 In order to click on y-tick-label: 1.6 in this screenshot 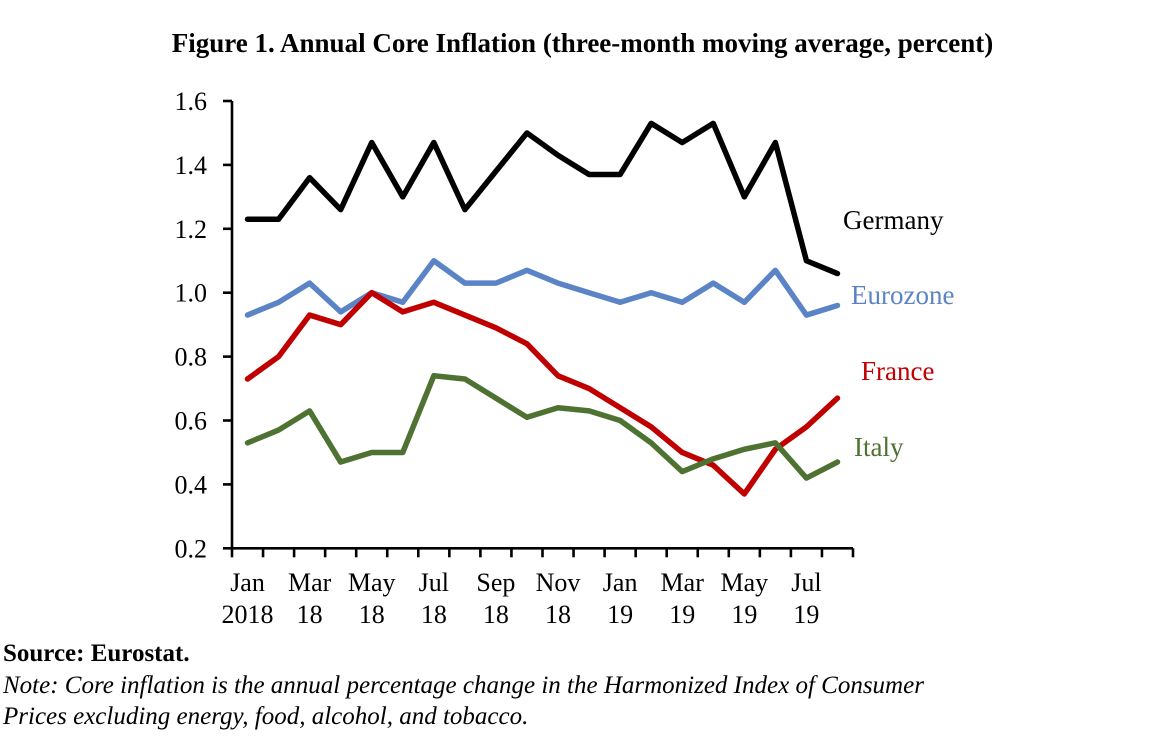, I will do `click(191, 101)`.